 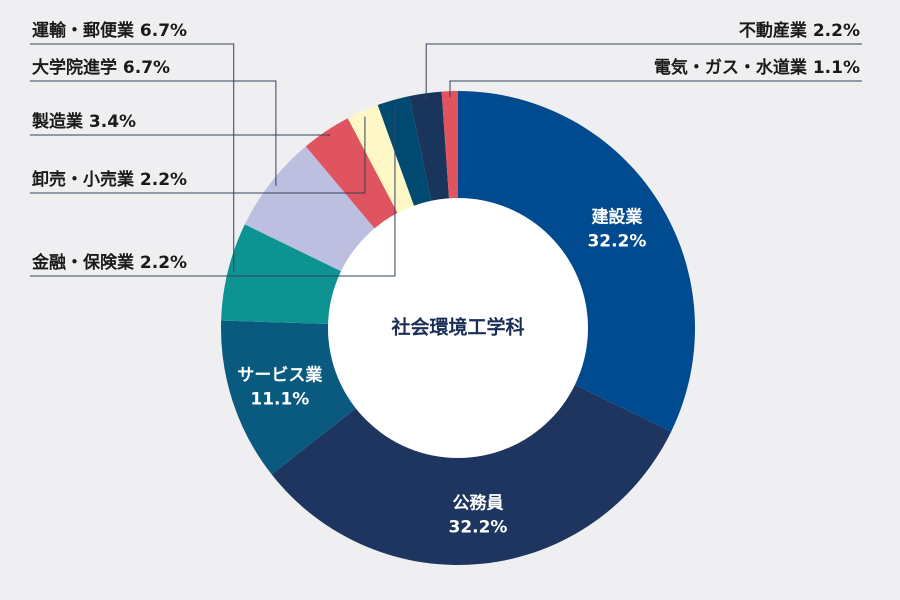 I want to click on slice-value-建設業: 32.2%, so click(x=616, y=242).